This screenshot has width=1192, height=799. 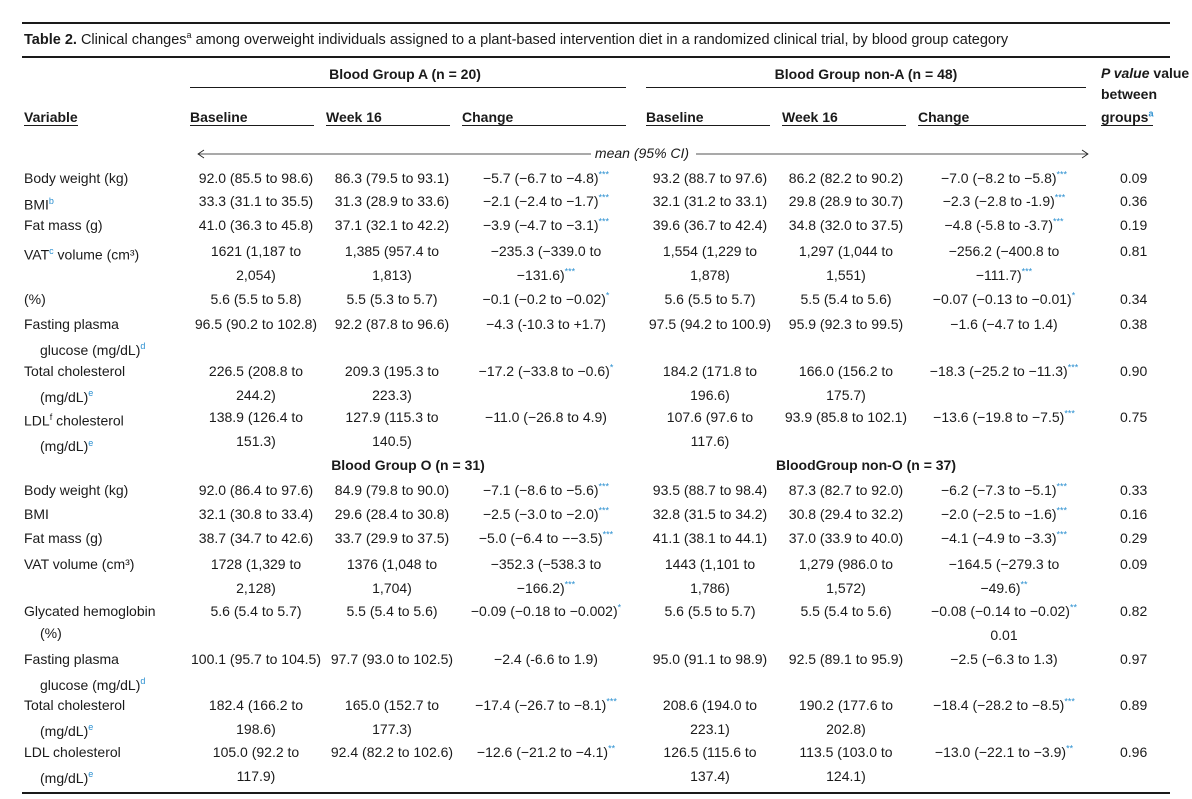 What do you see at coordinates (388, 118) in the screenshot?
I see `header-week16-a: Week 16` at bounding box center [388, 118].